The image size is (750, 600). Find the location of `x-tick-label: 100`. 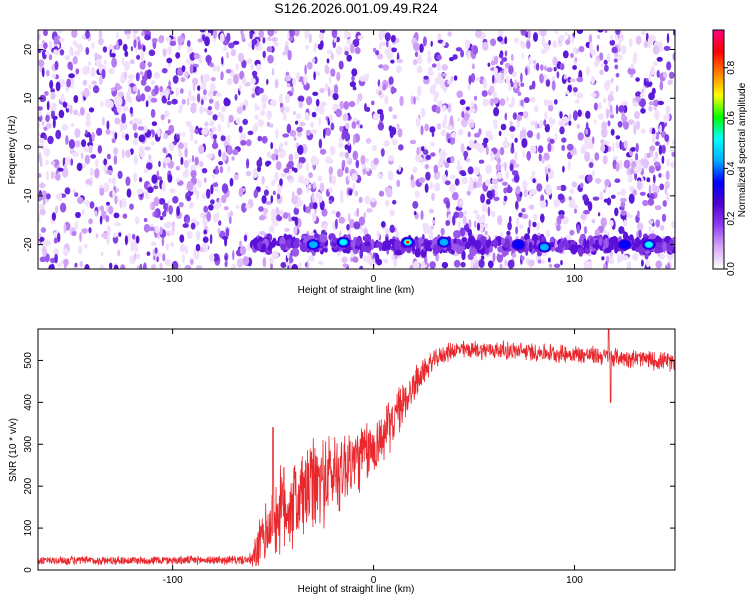

x-tick-label: 100 is located at coordinates (574, 279).